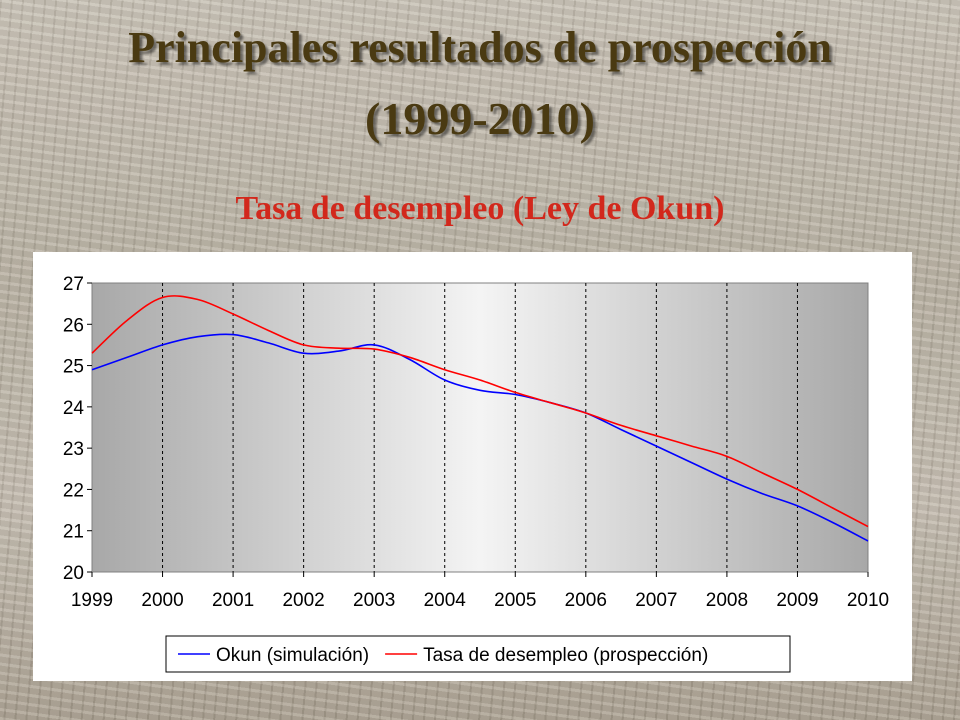 This screenshot has width=960, height=720. I want to click on y-tick-label: 23, so click(73, 449).